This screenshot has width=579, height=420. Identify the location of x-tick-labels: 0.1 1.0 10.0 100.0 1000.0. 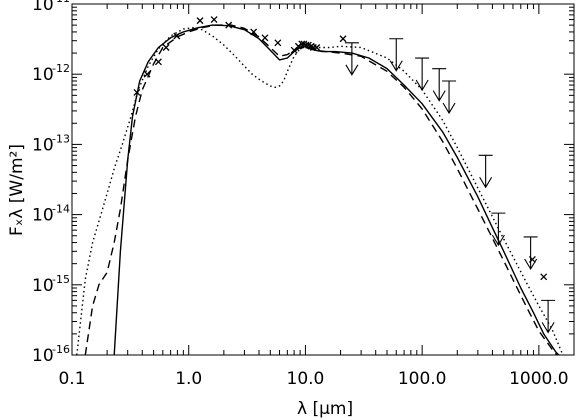
(313, 379).